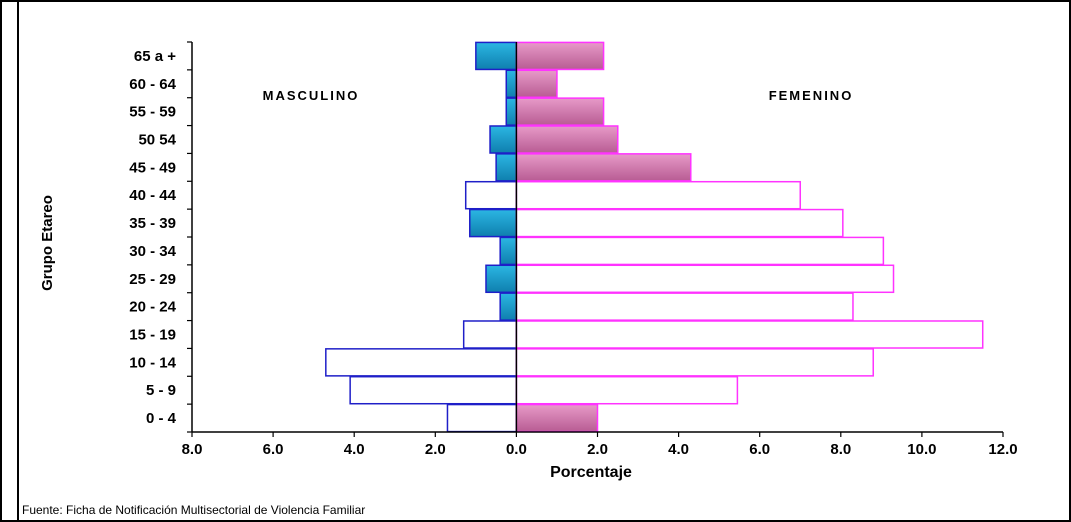 The height and width of the screenshot is (522, 1071). What do you see at coordinates (152, 362) in the screenshot?
I see `y-tick-label: 10 - 14` at bounding box center [152, 362].